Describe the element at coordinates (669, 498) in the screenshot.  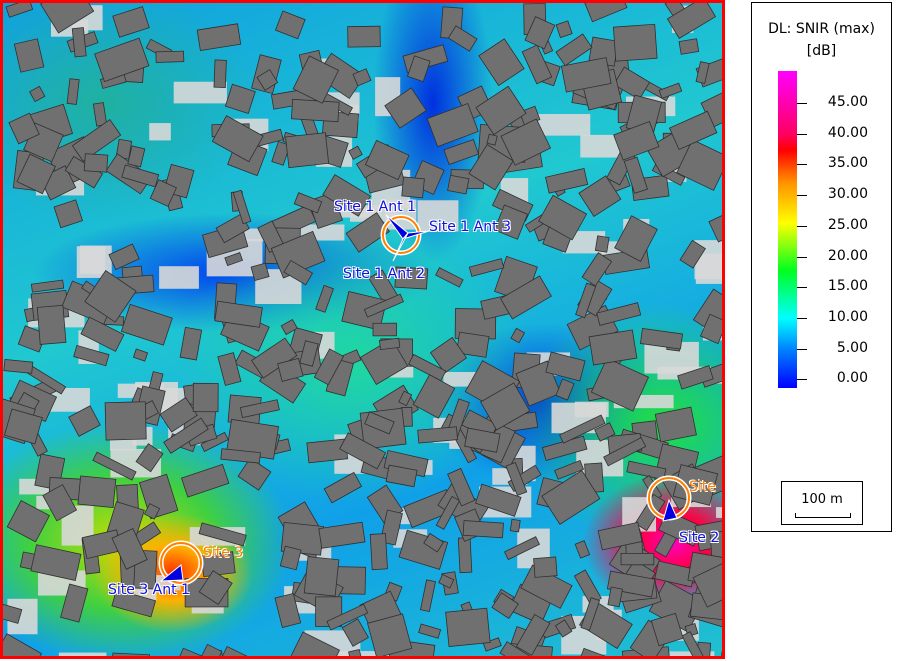
I see `site-2-icon` at that location.